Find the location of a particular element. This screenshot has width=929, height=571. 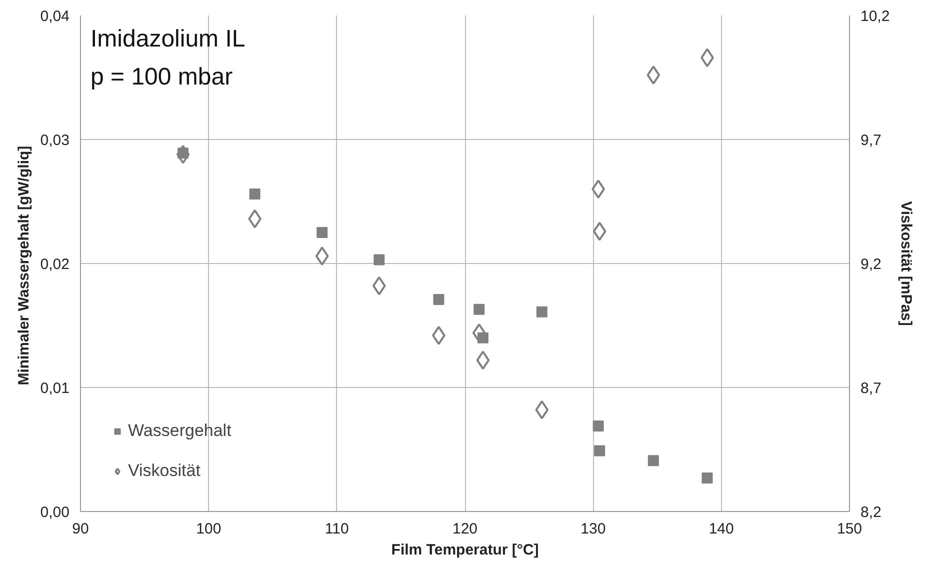

x-tick-label: 150 is located at coordinates (849, 529).